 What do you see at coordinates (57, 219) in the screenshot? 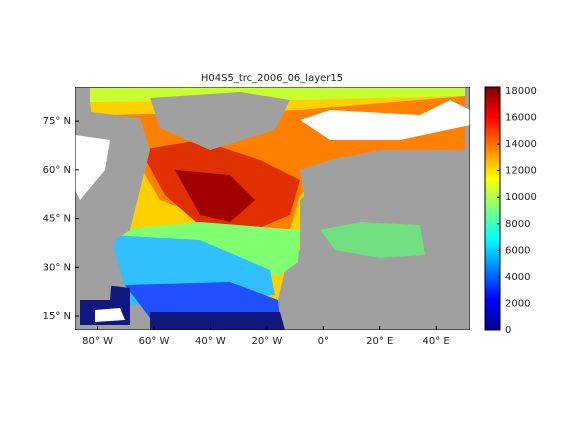
I see `y-tick-label: 45° N` at bounding box center [57, 219].